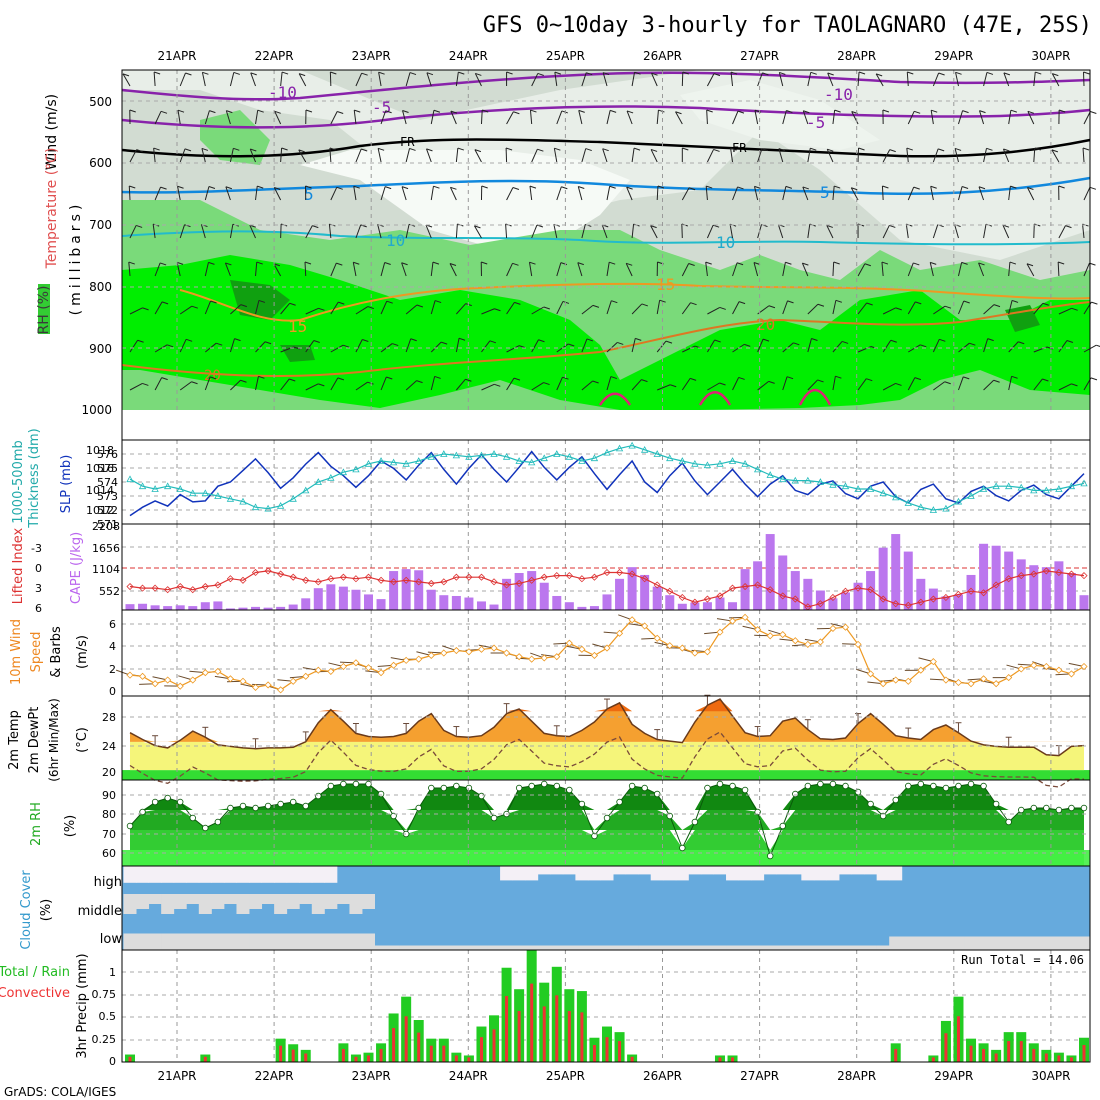 The height and width of the screenshot is (1100, 1100). What do you see at coordinates (953, 1076) in the screenshot?
I see `date-label: 29APR` at bounding box center [953, 1076].